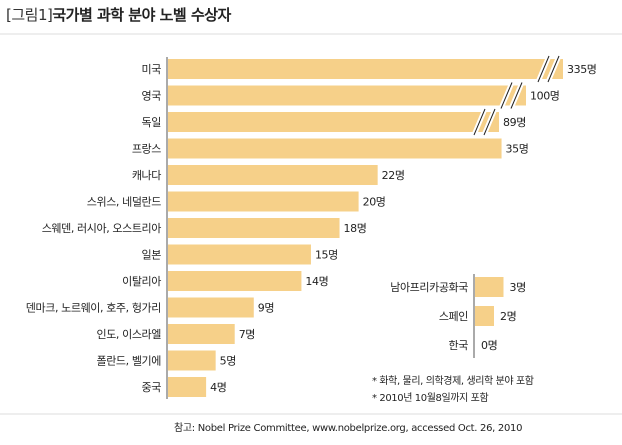  What do you see at coordinates (218, 387) in the screenshot?
I see `value-label: 4명` at bounding box center [218, 387].